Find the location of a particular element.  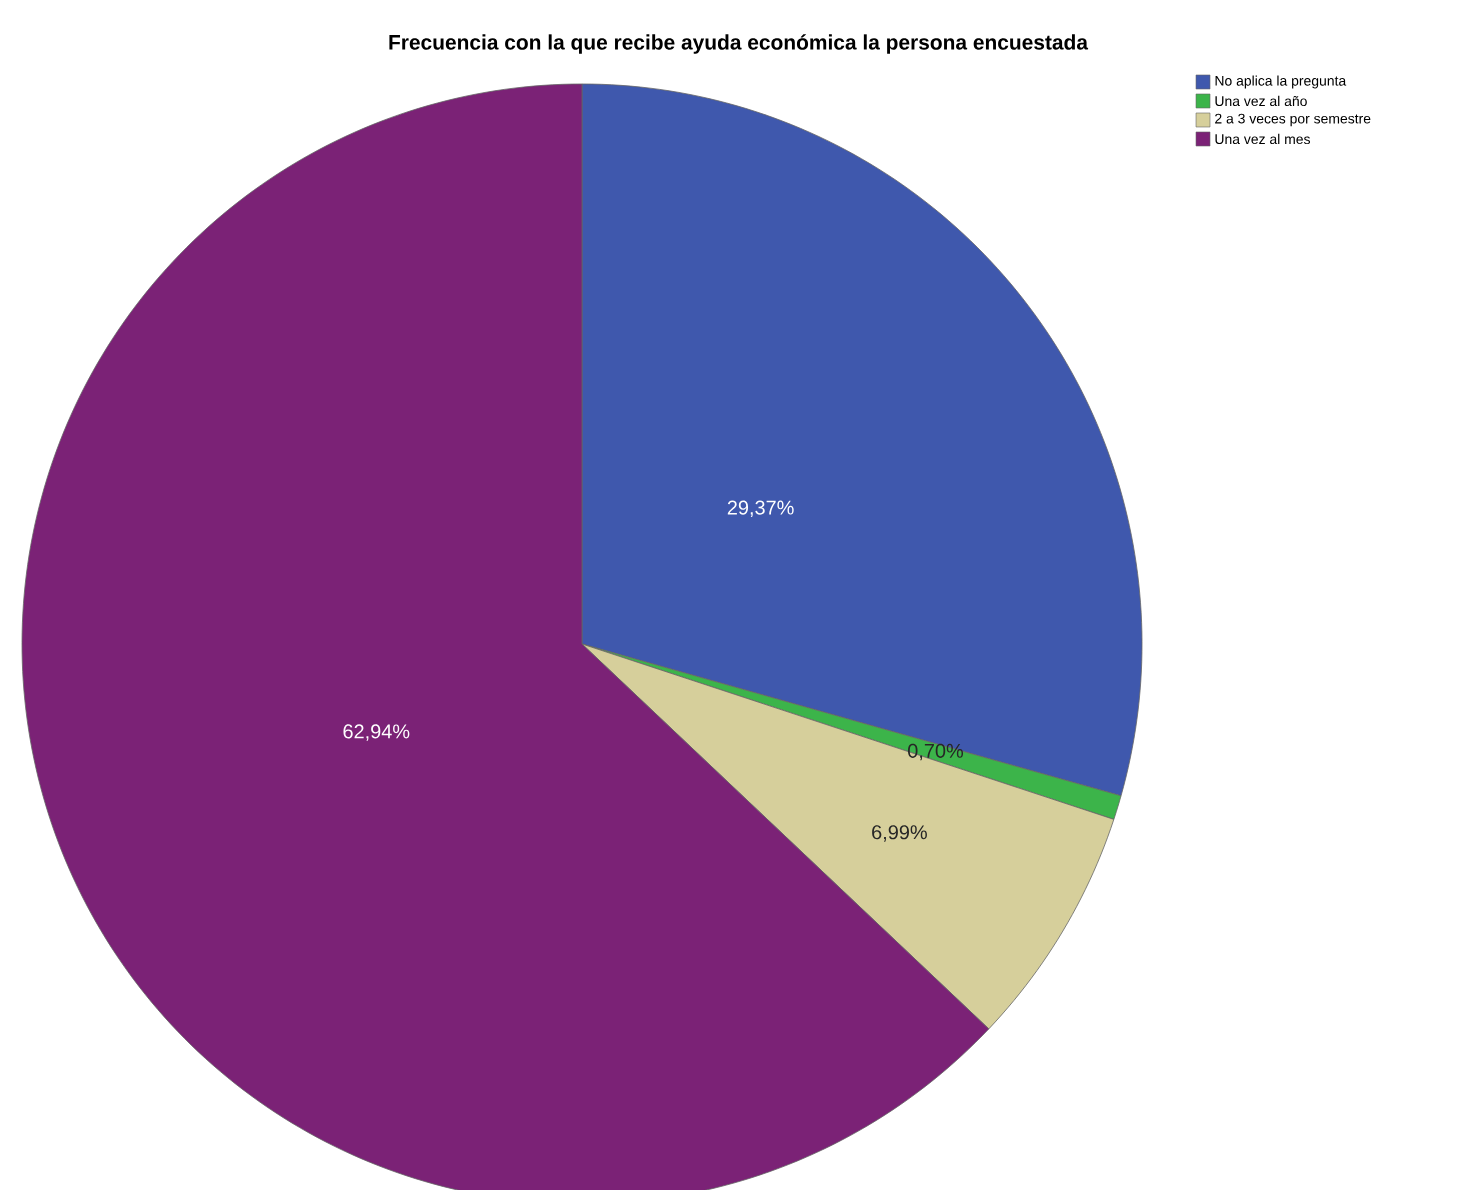

data-label: 6,99% is located at coordinates (899, 833).